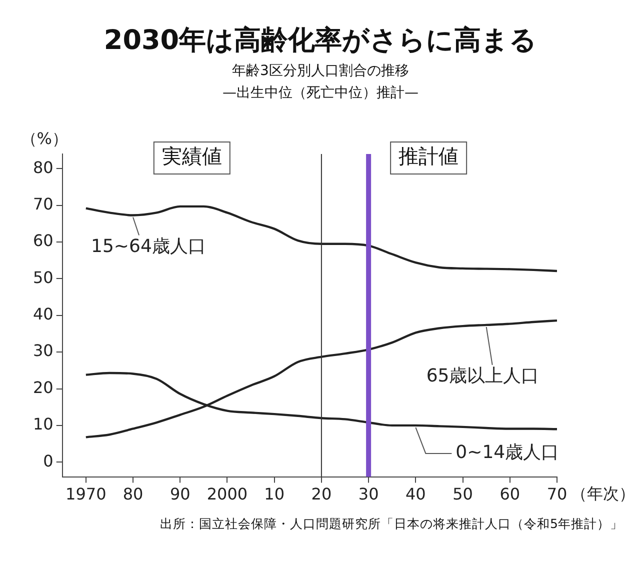 This screenshot has height=583, width=641. Describe the element at coordinates (557, 494) in the screenshot. I see `x-tick-label: 70` at that location.